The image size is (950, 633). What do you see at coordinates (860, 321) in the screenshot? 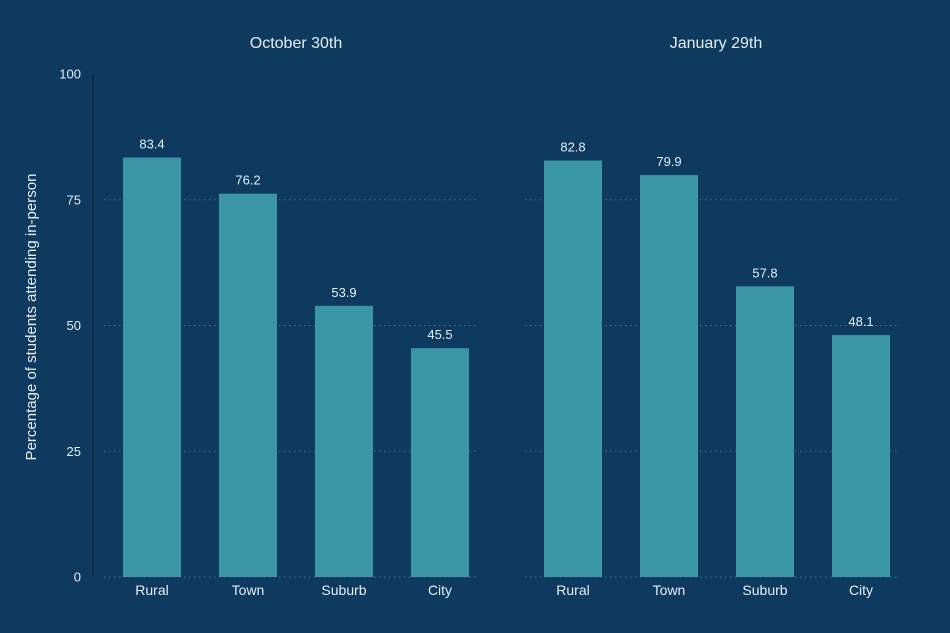
I see `data-label: 48.1` at bounding box center [860, 321].